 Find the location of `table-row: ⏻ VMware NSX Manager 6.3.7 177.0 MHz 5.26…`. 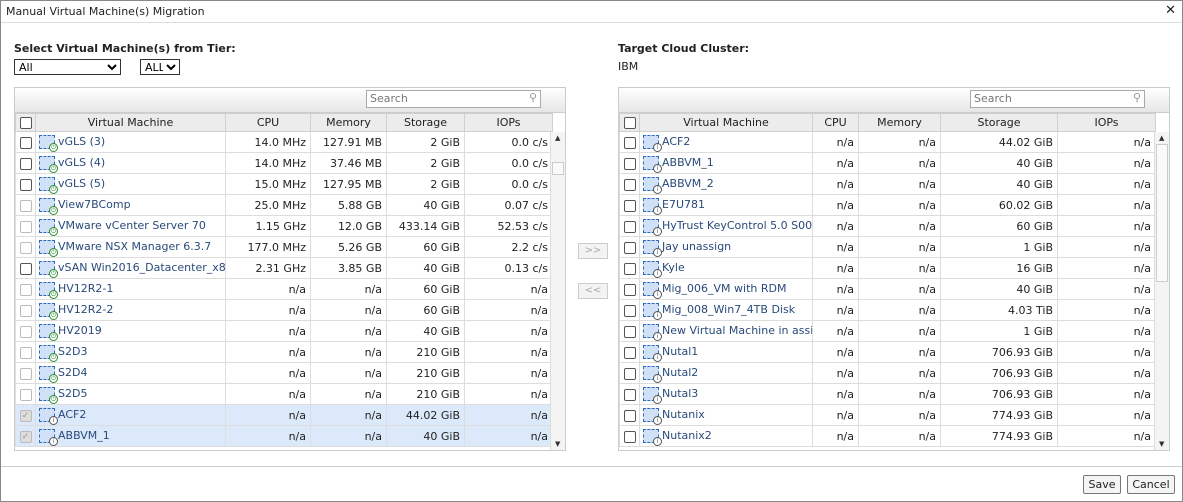

table-row: ⏻ VMware NSX Manager 6.3.7 177.0 MHz 5.26… is located at coordinates (284, 247).